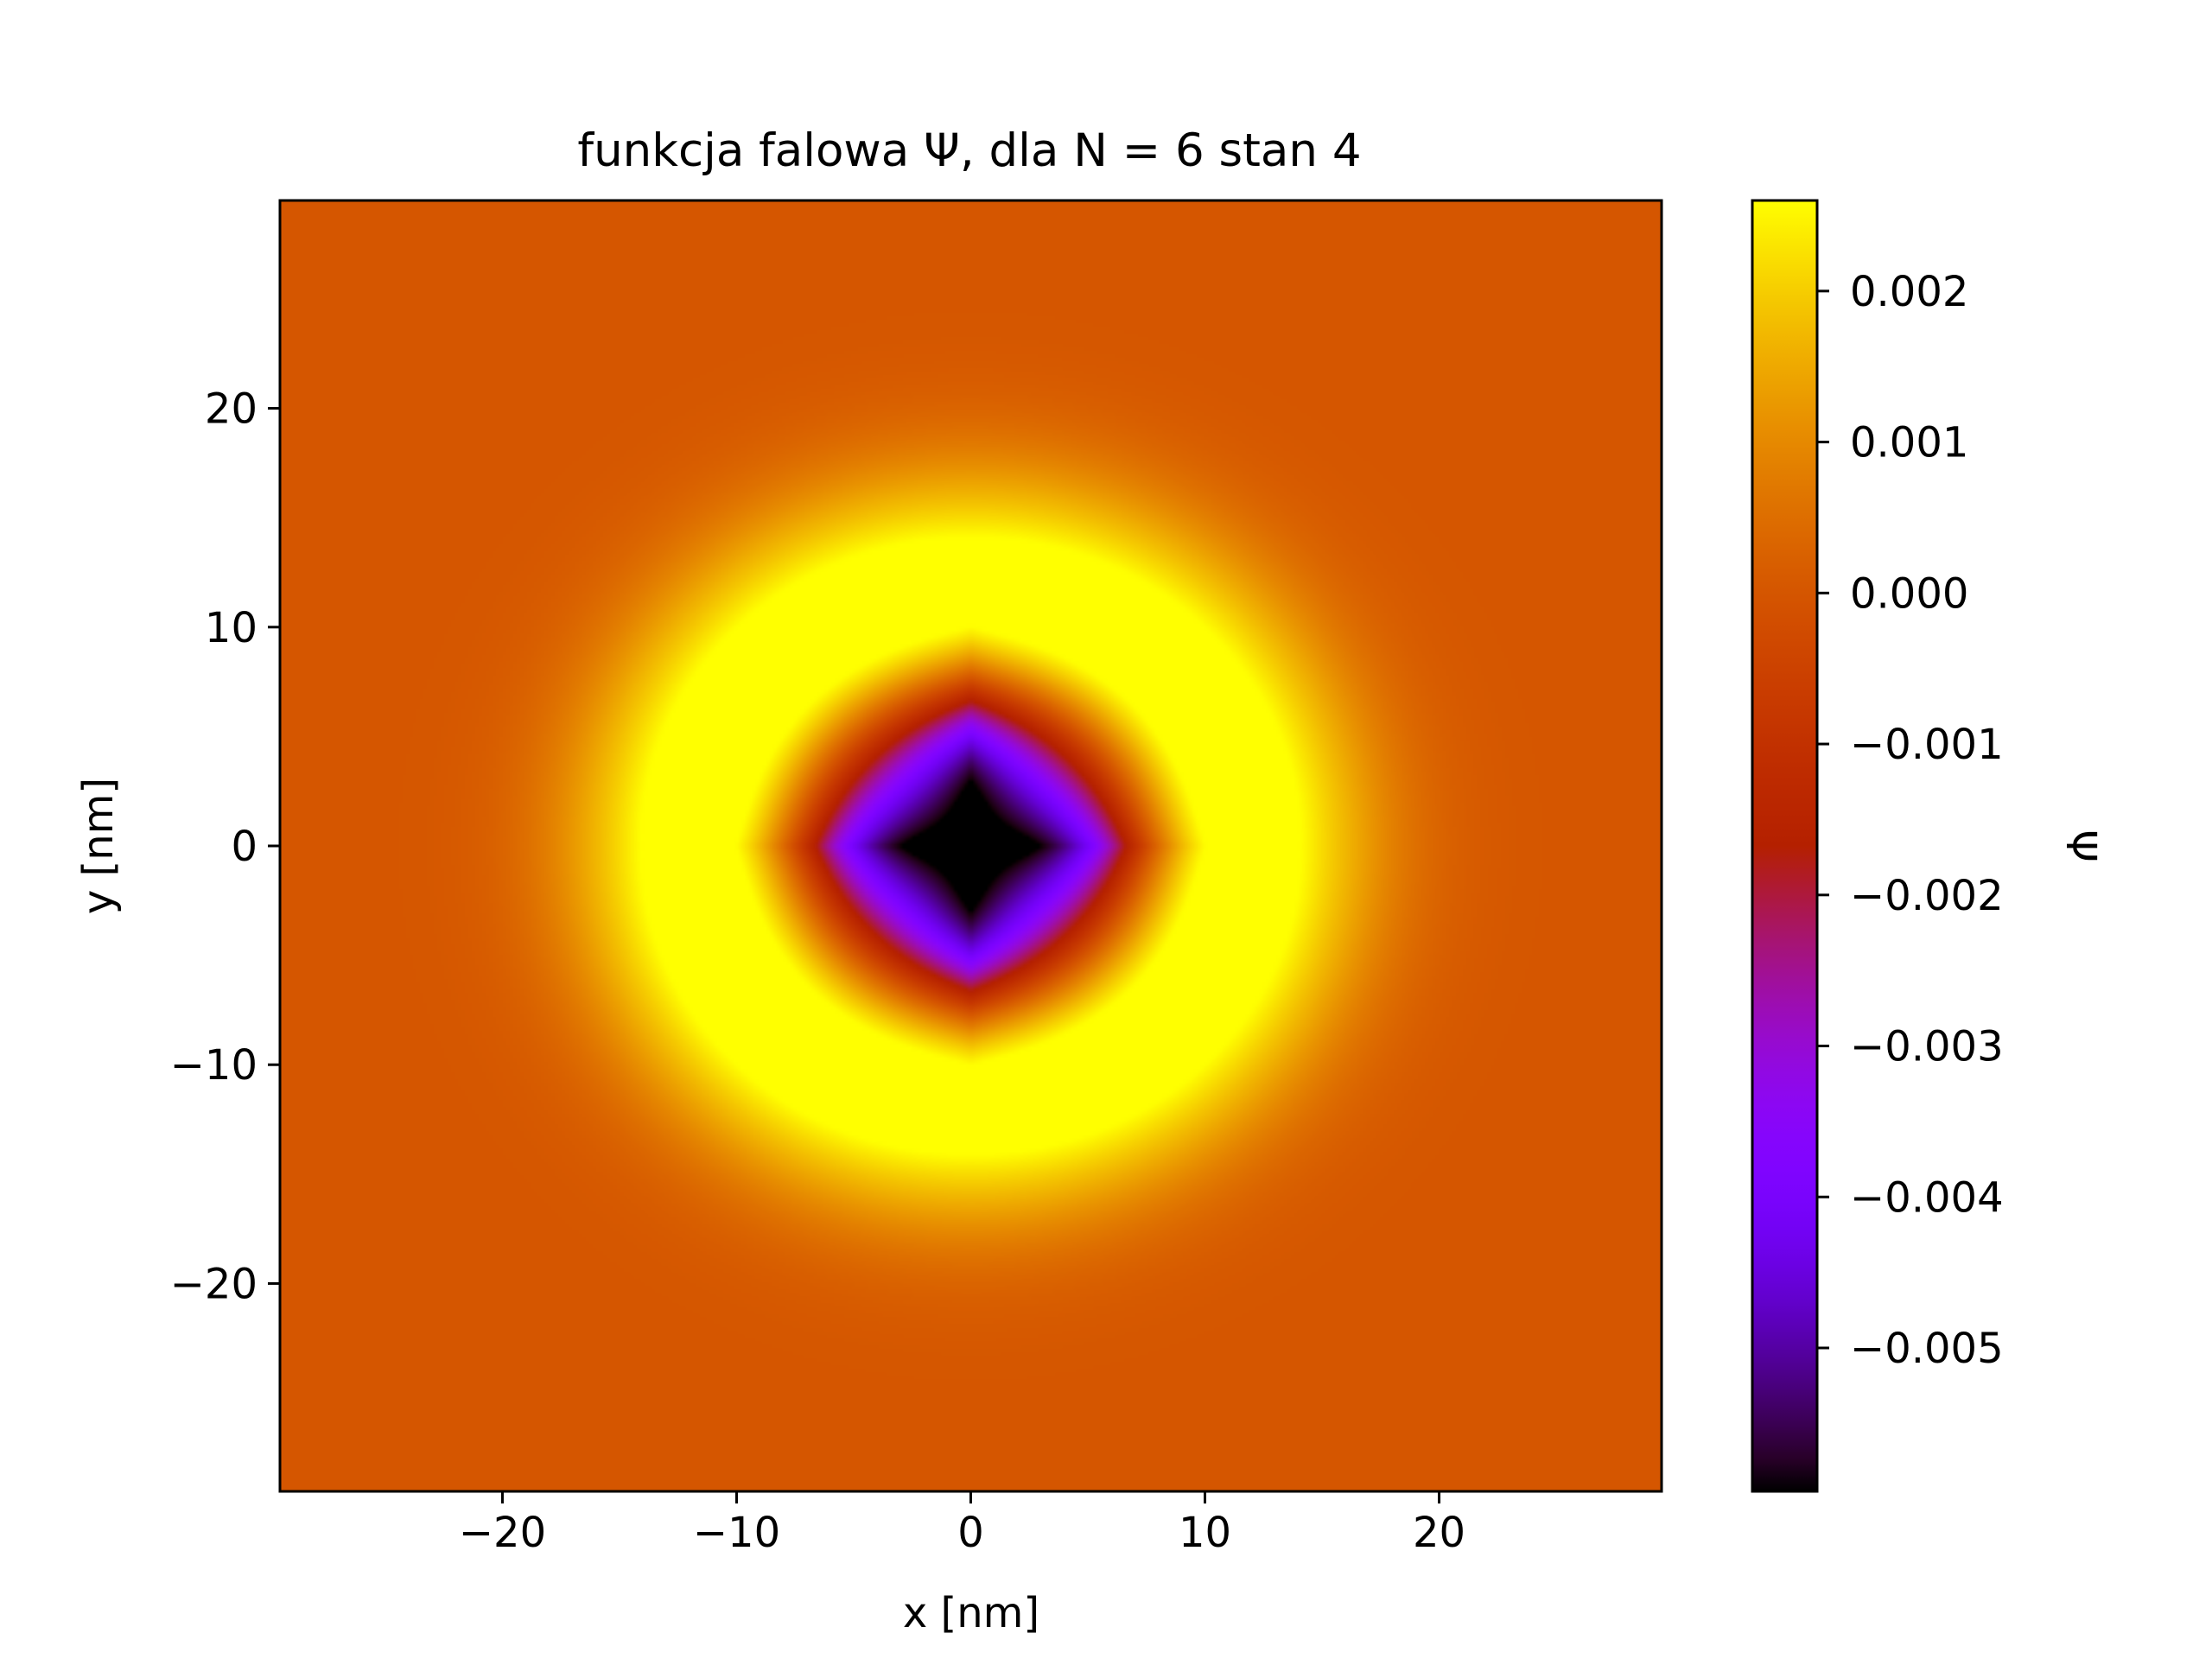 The image size is (2212, 1659). What do you see at coordinates (225, 846) in the screenshot?
I see `y-axis-ticks: −20 −10 0 10 20` at bounding box center [225, 846].